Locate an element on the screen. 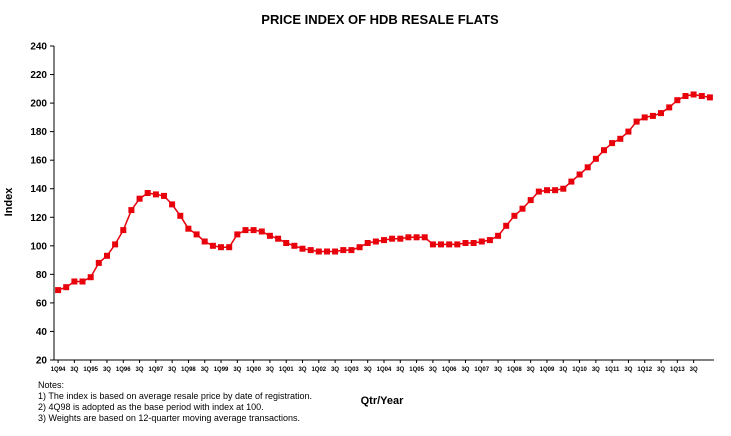 The width and height of the screenshot is (731, 436). y-tick-label: 200 is located at coordinates (38, 104).